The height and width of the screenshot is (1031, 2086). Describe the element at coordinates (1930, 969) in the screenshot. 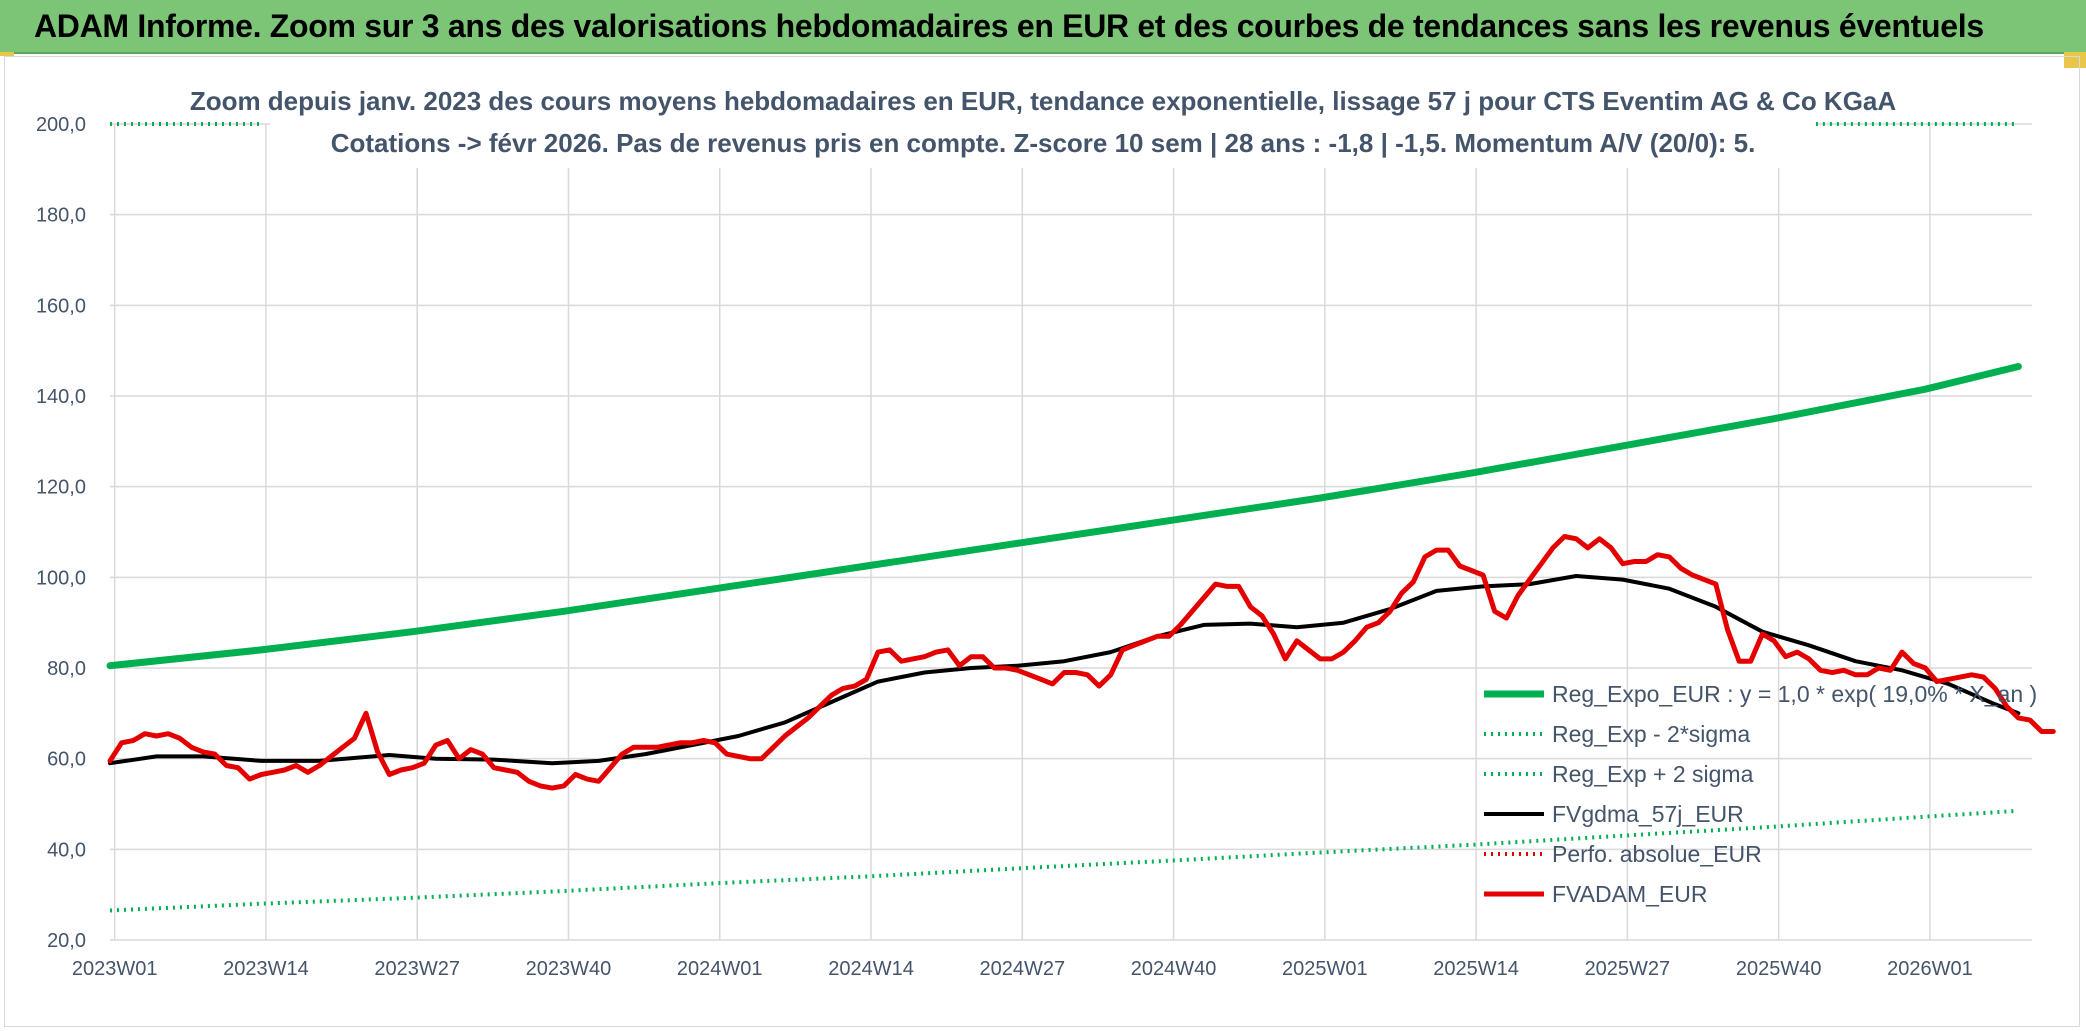

I see `x-tick-label: 2026W01` at that location.